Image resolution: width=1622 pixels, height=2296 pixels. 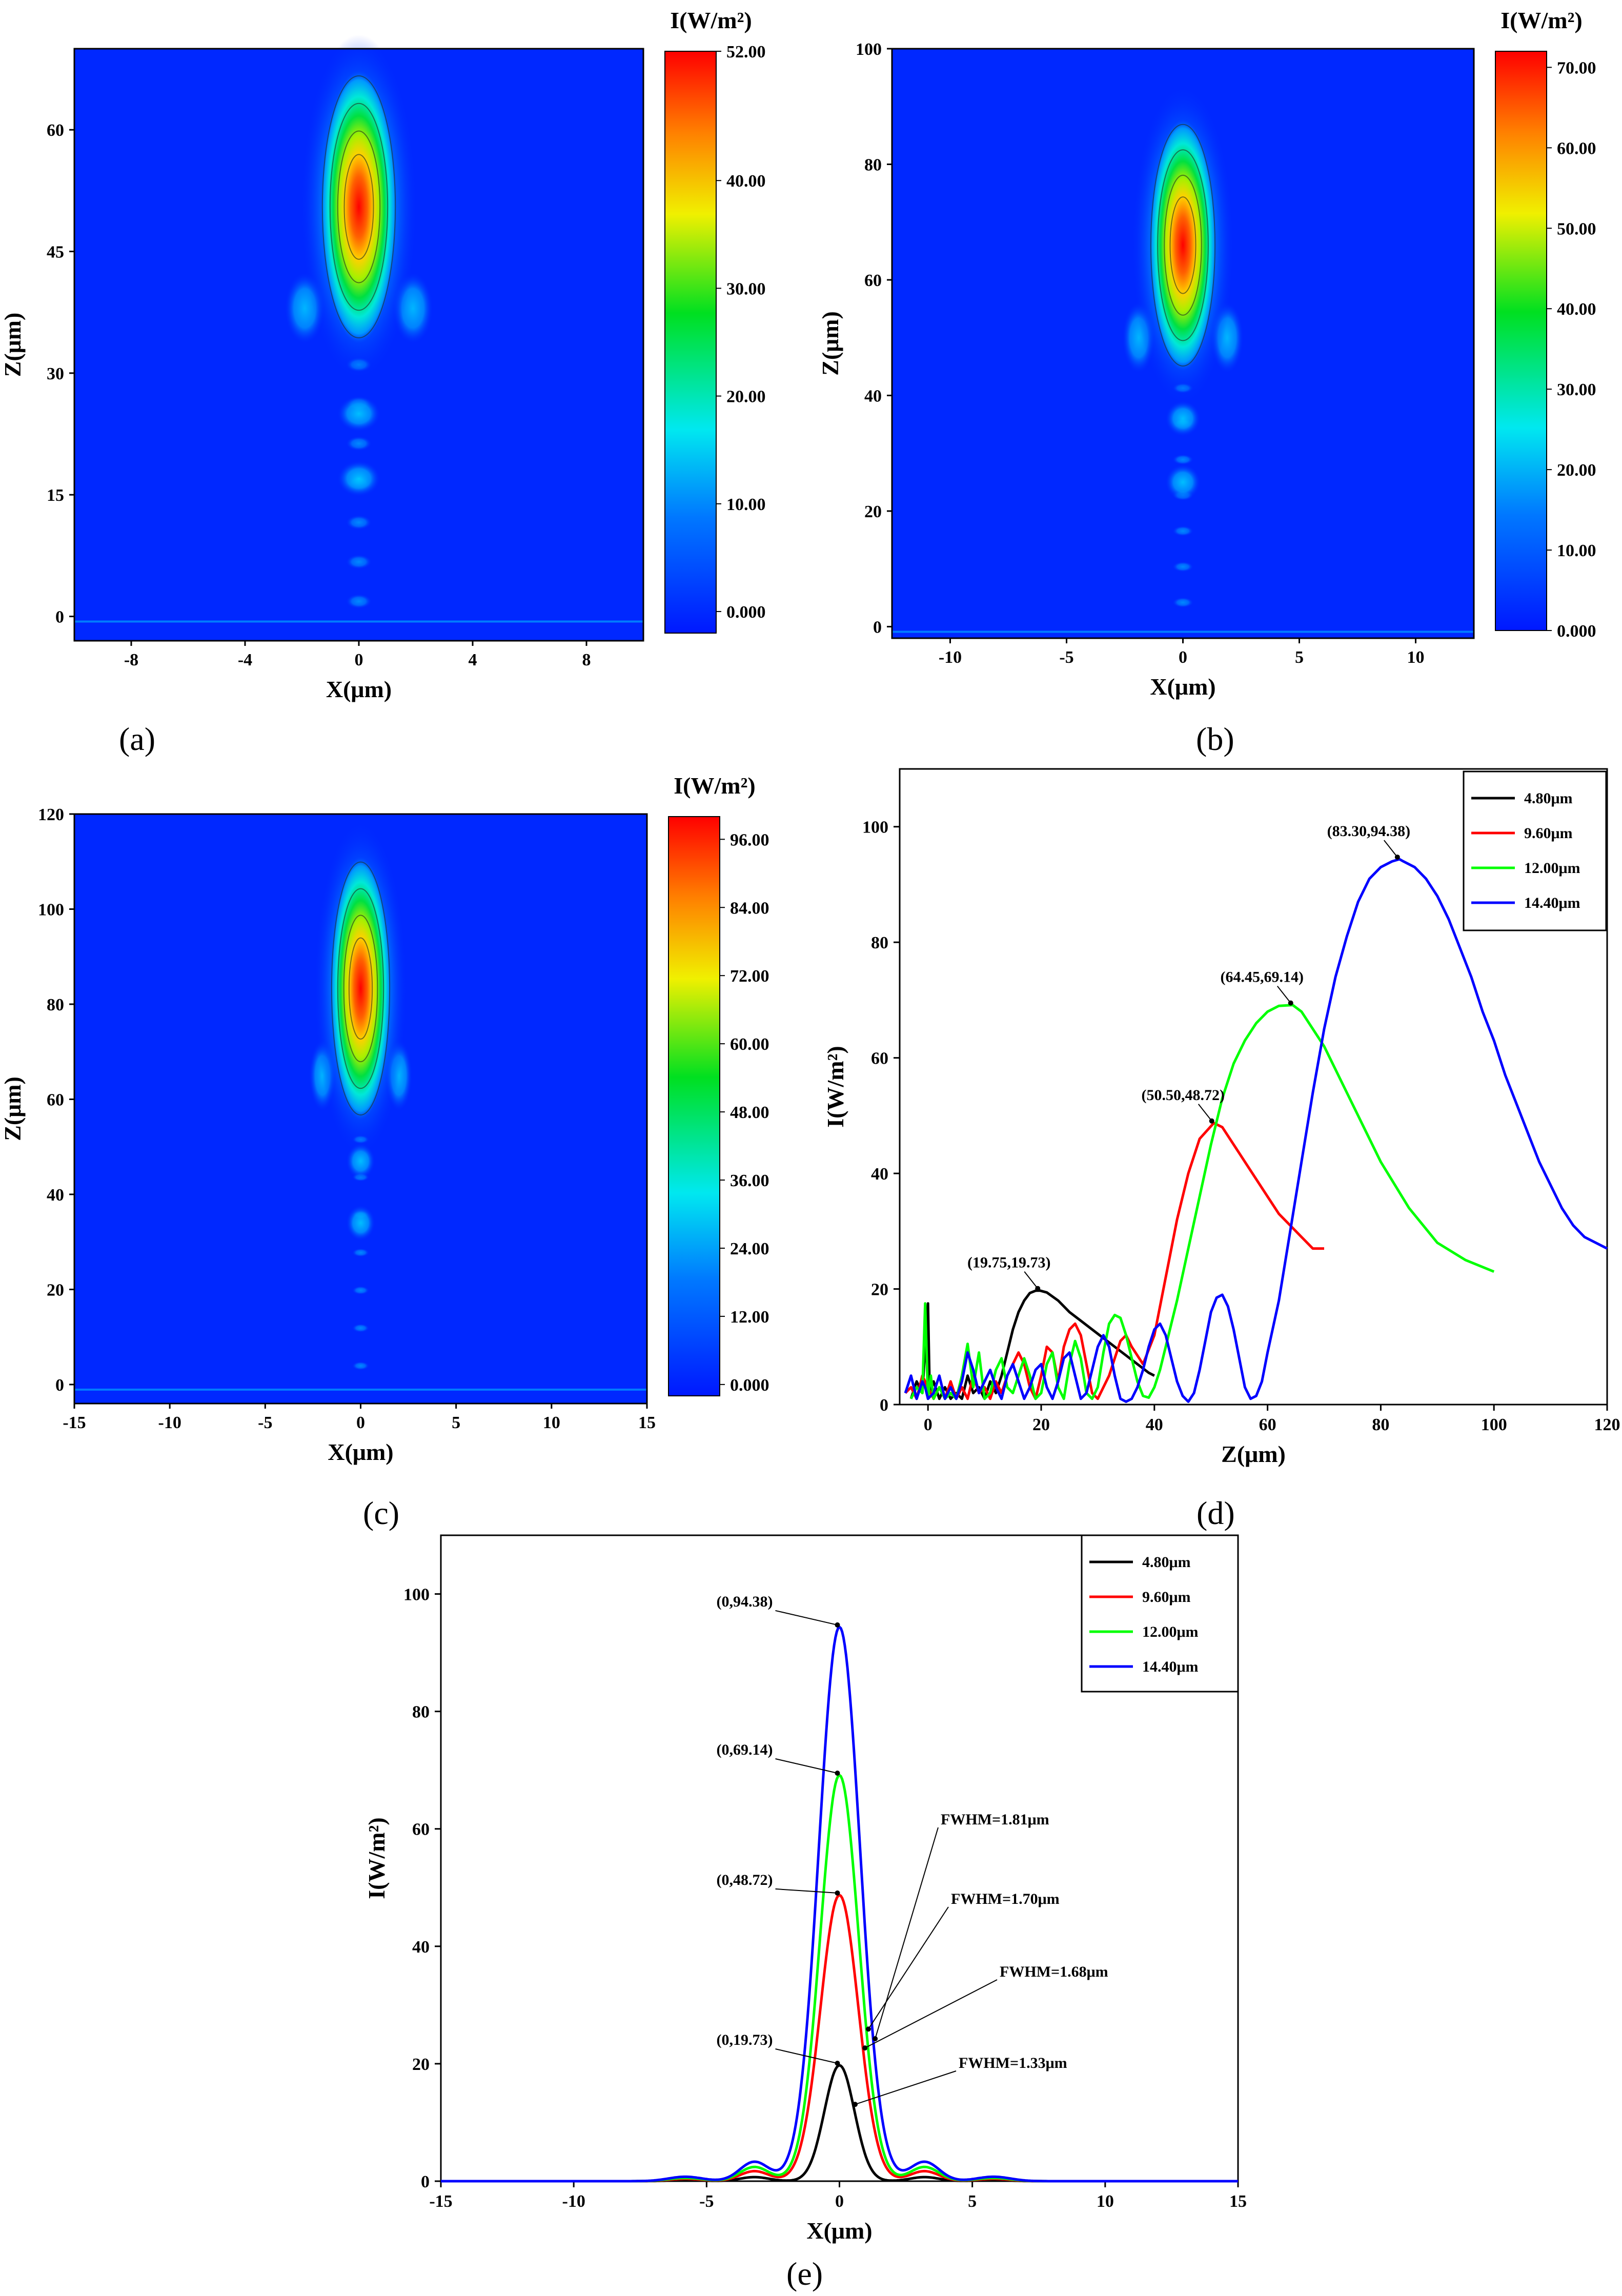 I want to click on series-line-4.80μm, so click(x=1032, y=1344).